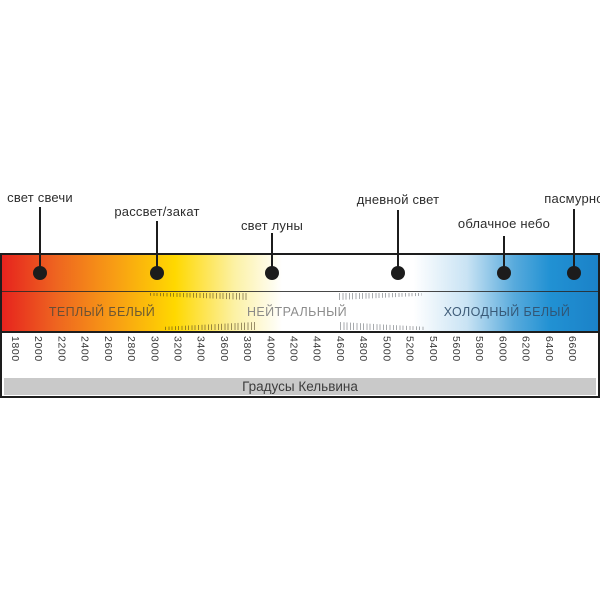 The width and height of the screenshot is (600, 600). I want to click on gradient-band-bottom: ТЕПЛЫЙ БЕЛЫЙ НЕЙТРАЛЬНЫЙ ХОЛОДНЫЙ БЕЛЫЙ, so click(300, 311).